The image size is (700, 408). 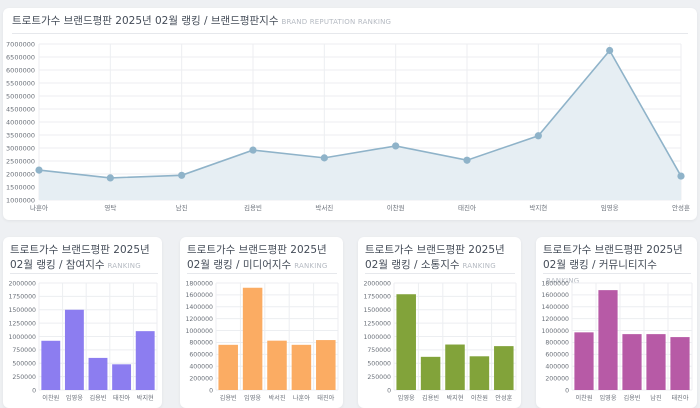 I want to click on y-tick-label: 800000, so click(x=557, y=343).